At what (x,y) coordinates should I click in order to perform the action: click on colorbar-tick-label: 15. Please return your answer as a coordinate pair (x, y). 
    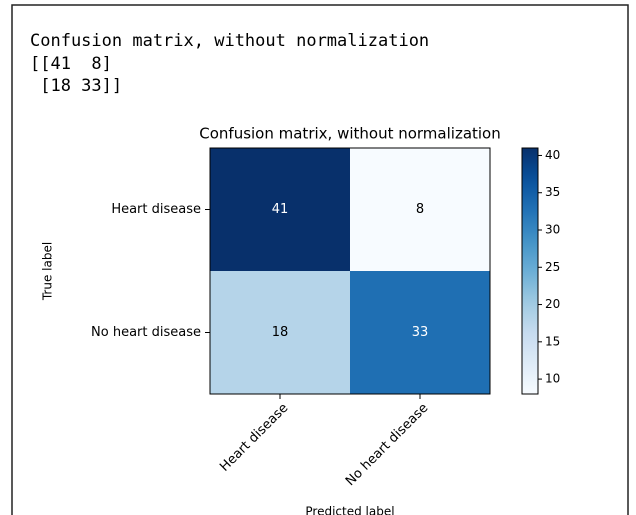
    Looking at the image, I should click on (552, 341).